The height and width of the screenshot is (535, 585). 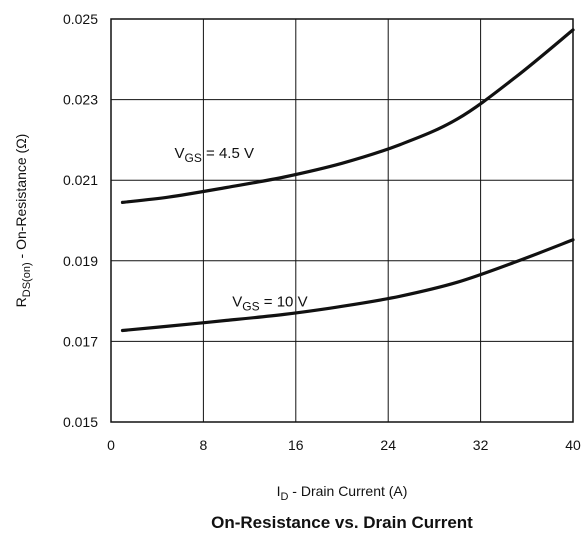 I want to click on y-axis-title-main: R, so click(x=21, y=302).